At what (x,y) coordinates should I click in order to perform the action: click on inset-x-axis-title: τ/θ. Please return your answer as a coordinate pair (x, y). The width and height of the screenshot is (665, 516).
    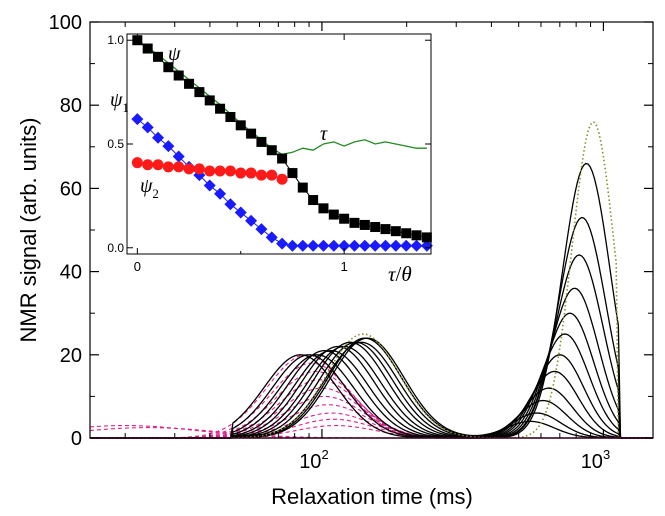
    Looking at the image, I should click on (400, 274).